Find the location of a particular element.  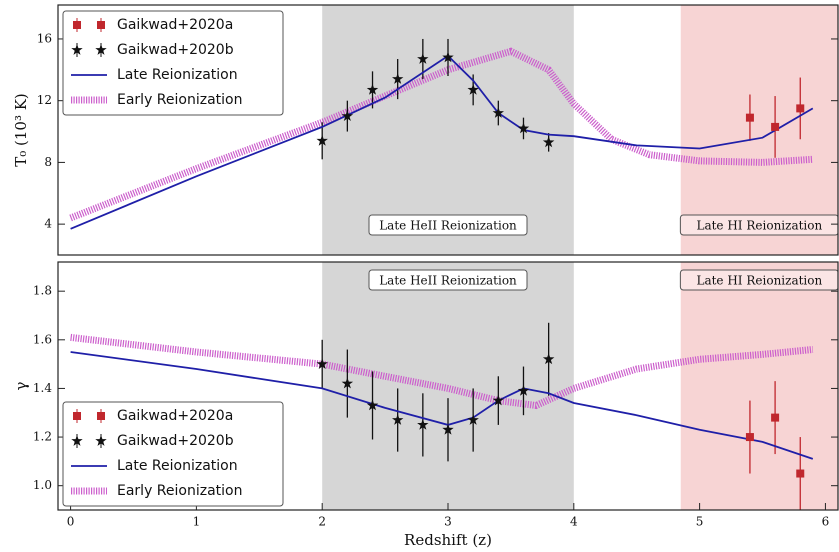

y-tick-label: 1.4 is located at coordinates (42, 388).